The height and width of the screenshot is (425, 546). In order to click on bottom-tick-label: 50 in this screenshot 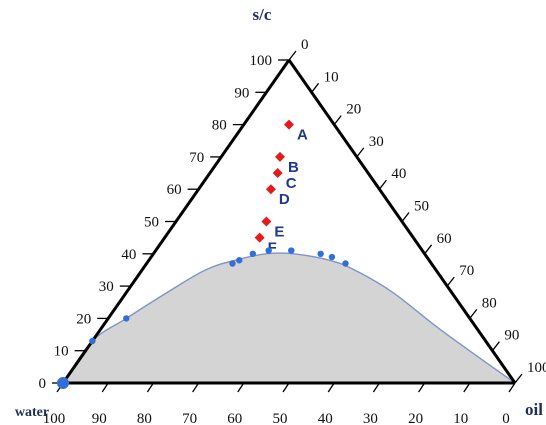, I will do `click(280, 418)`.